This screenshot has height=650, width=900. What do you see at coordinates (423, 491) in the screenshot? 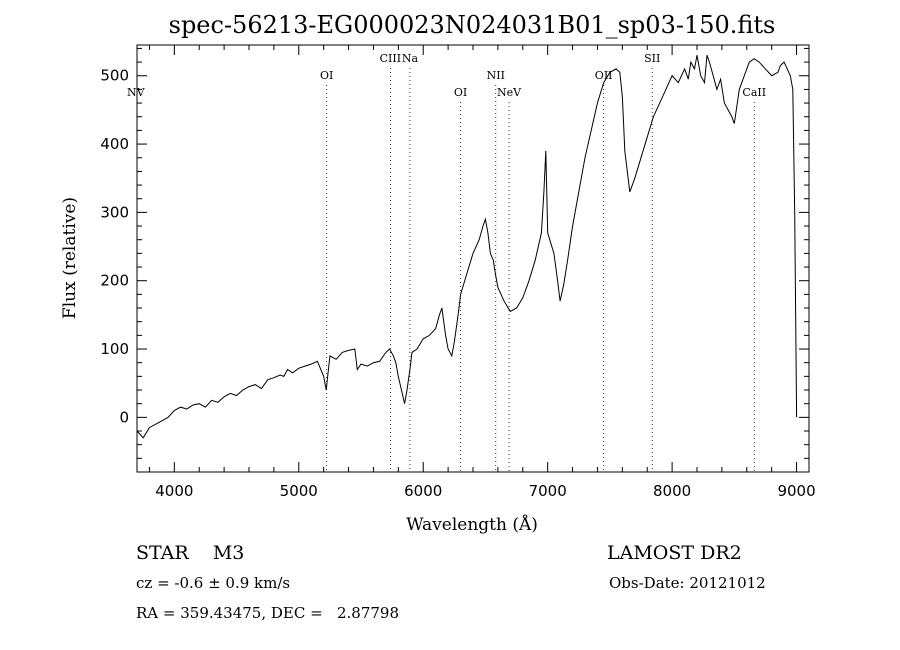
I see `x-tick-label: 6000` at bounding box center [423, 491].